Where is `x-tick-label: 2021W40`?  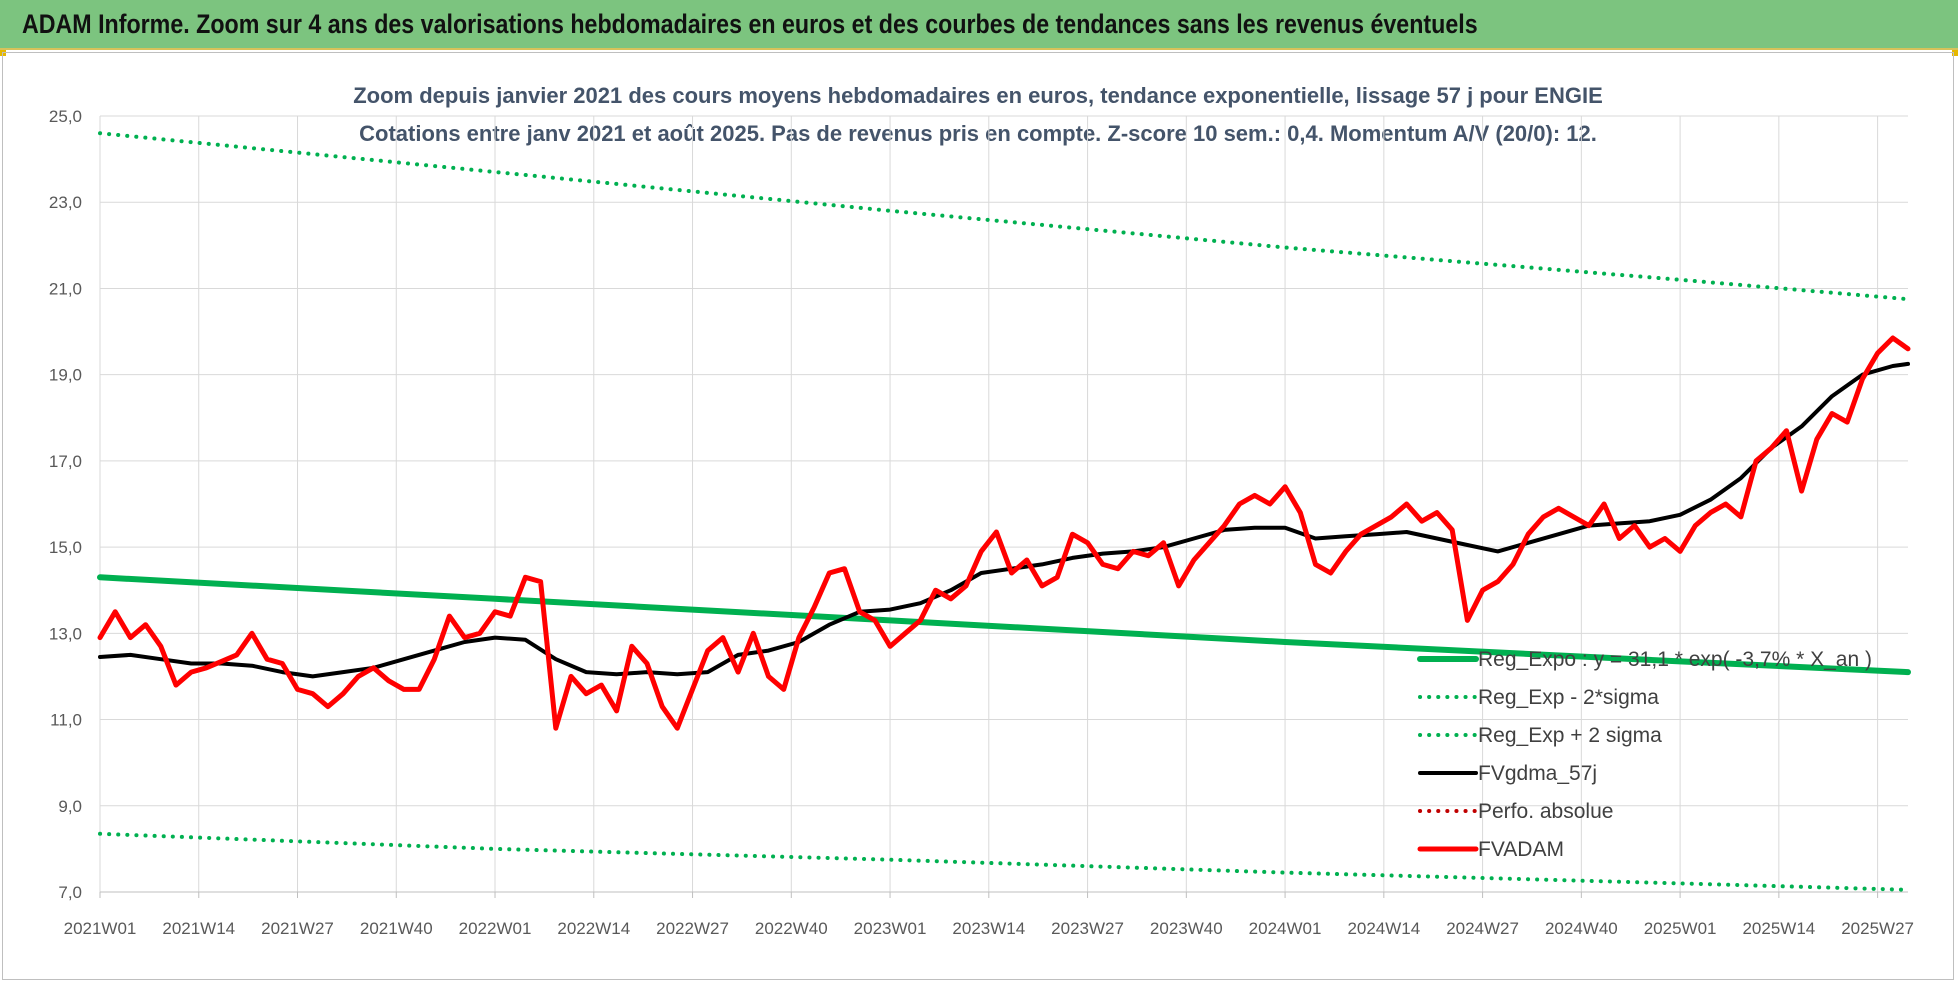 x-tick-label: 2021W40 is located at coordinates (396, 928).